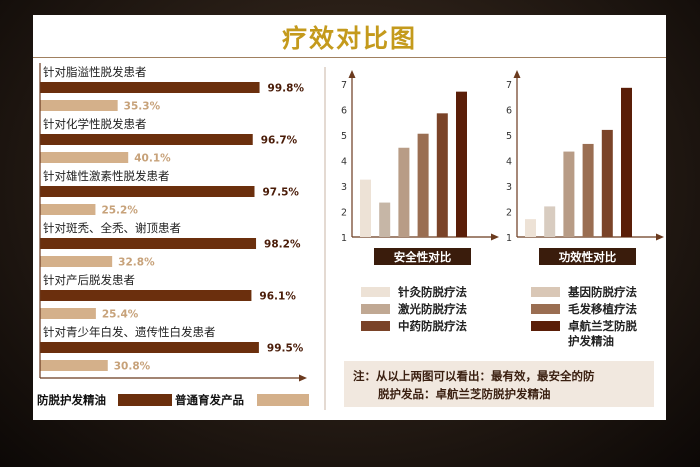  I want to click on footnote-line-2: 脱护发品：卓航兰芝防脱护发精油, so click(464, 394).